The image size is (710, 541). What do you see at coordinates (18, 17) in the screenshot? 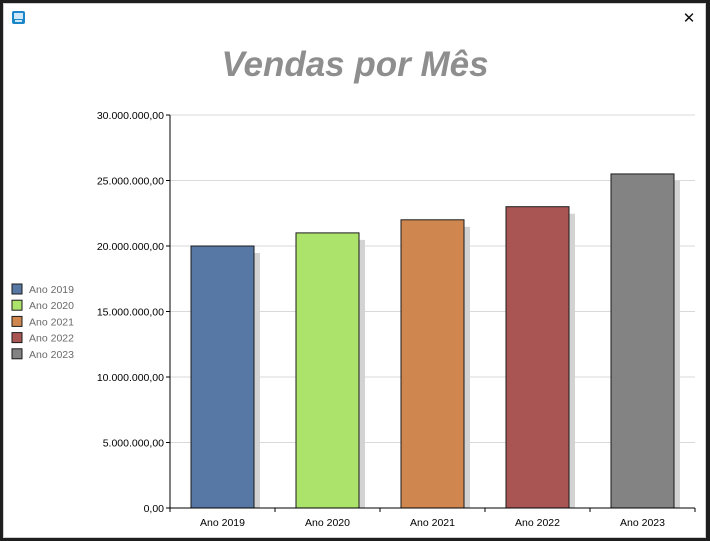
I see `app-window-icon` at bounding box center [18, 17].